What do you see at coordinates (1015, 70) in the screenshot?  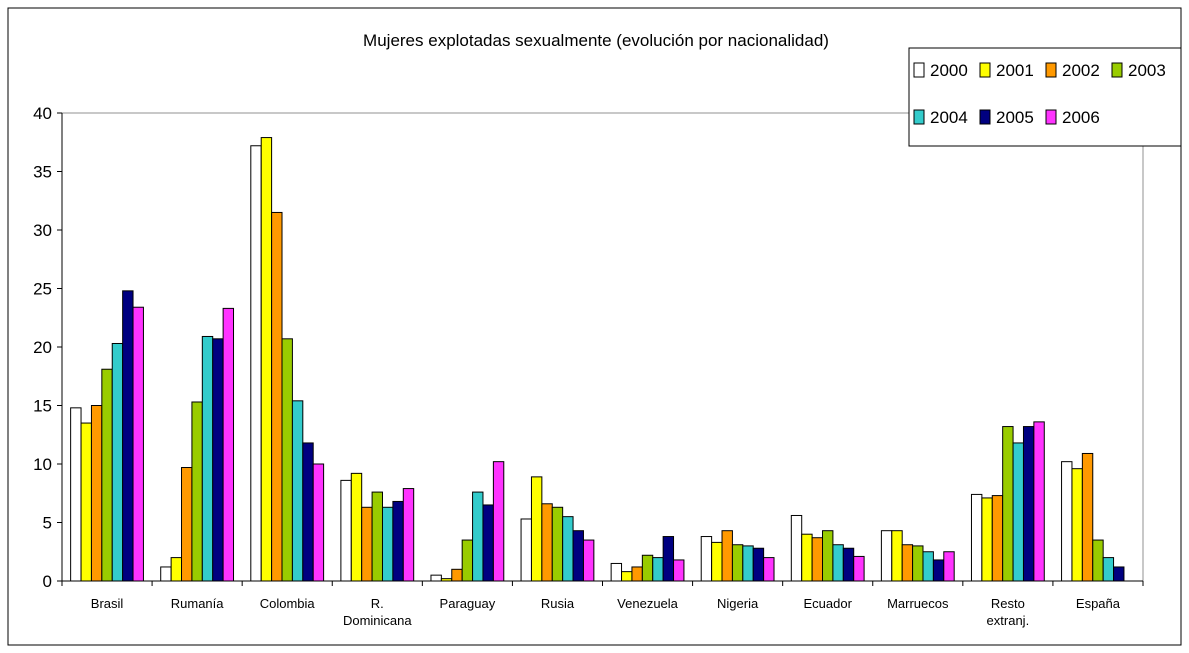 I see `legend-label-2001: 2001` at bounding box center [1015, 70].